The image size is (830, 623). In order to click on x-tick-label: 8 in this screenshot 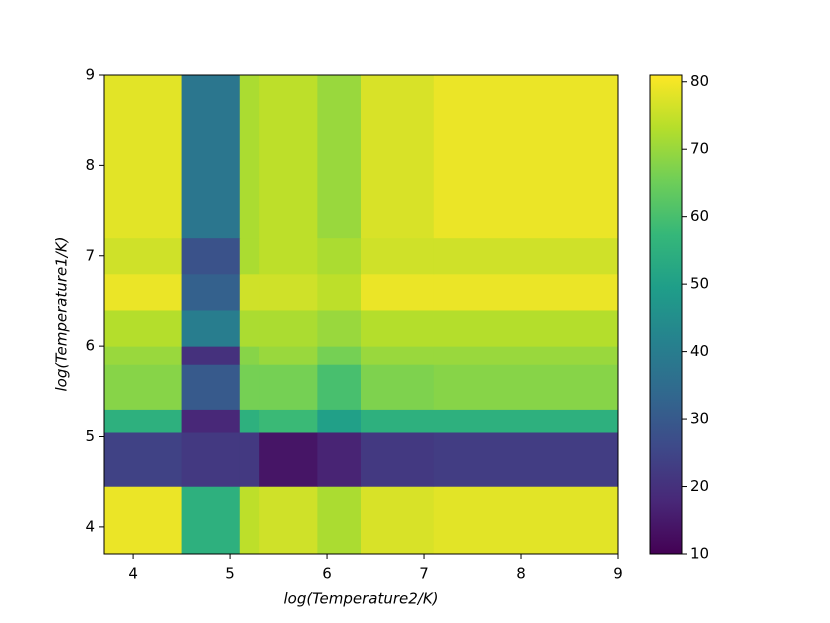, I will do `click(521, 574)`.